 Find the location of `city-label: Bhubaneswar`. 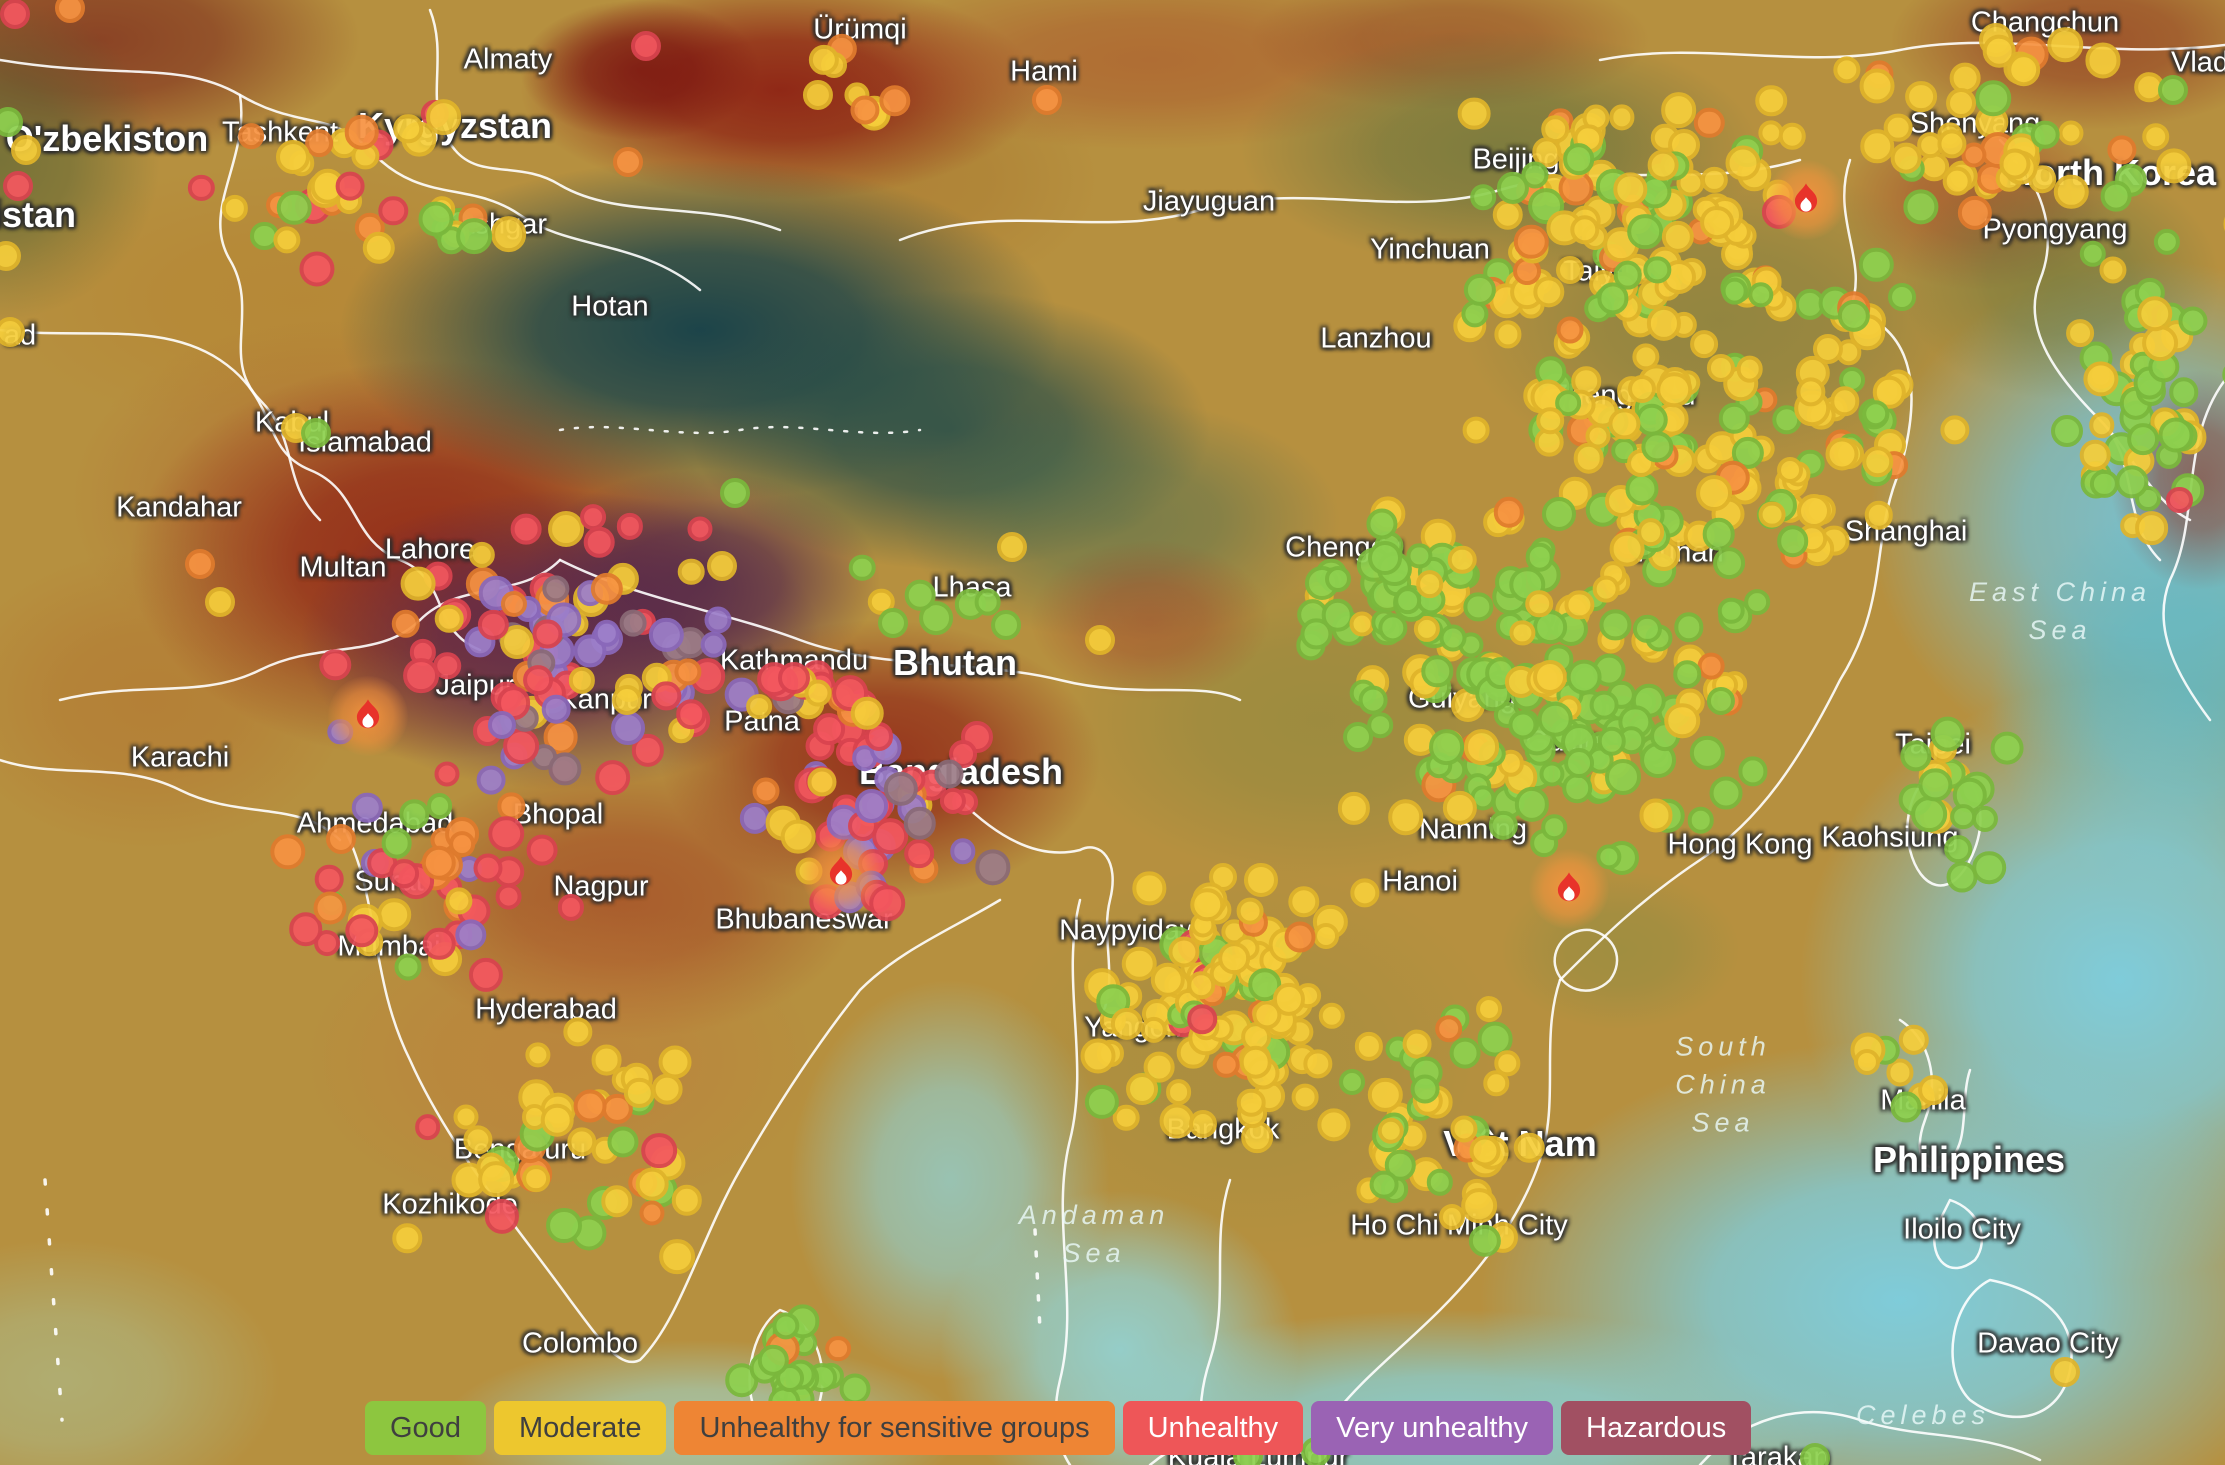

city-label: Bhubaneswar is located at coordinates (804, 919).